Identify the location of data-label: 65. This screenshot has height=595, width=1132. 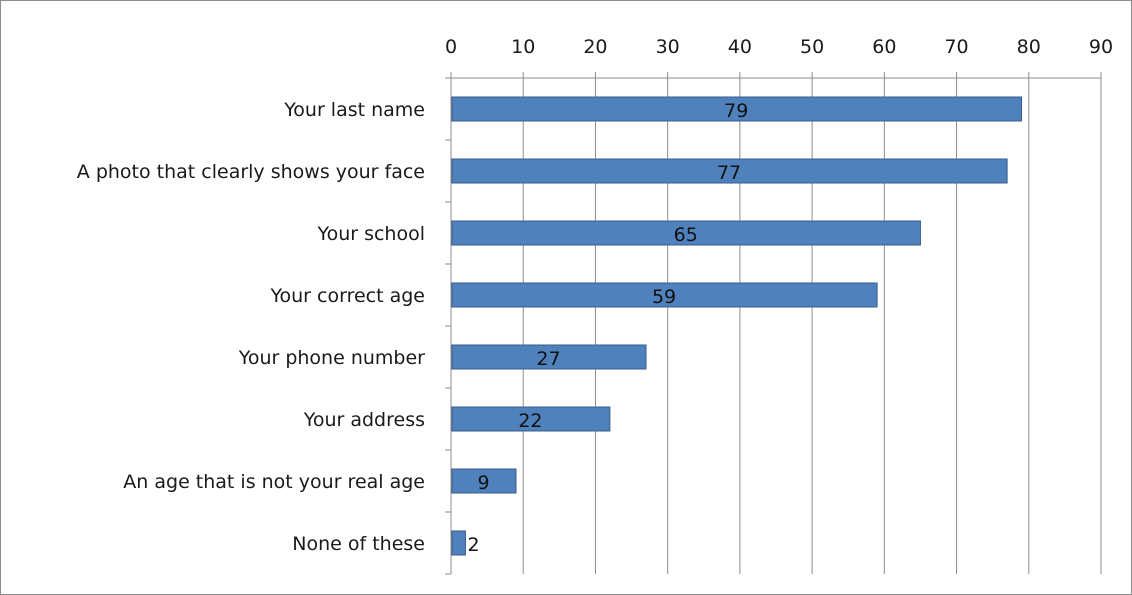
(686, 235).